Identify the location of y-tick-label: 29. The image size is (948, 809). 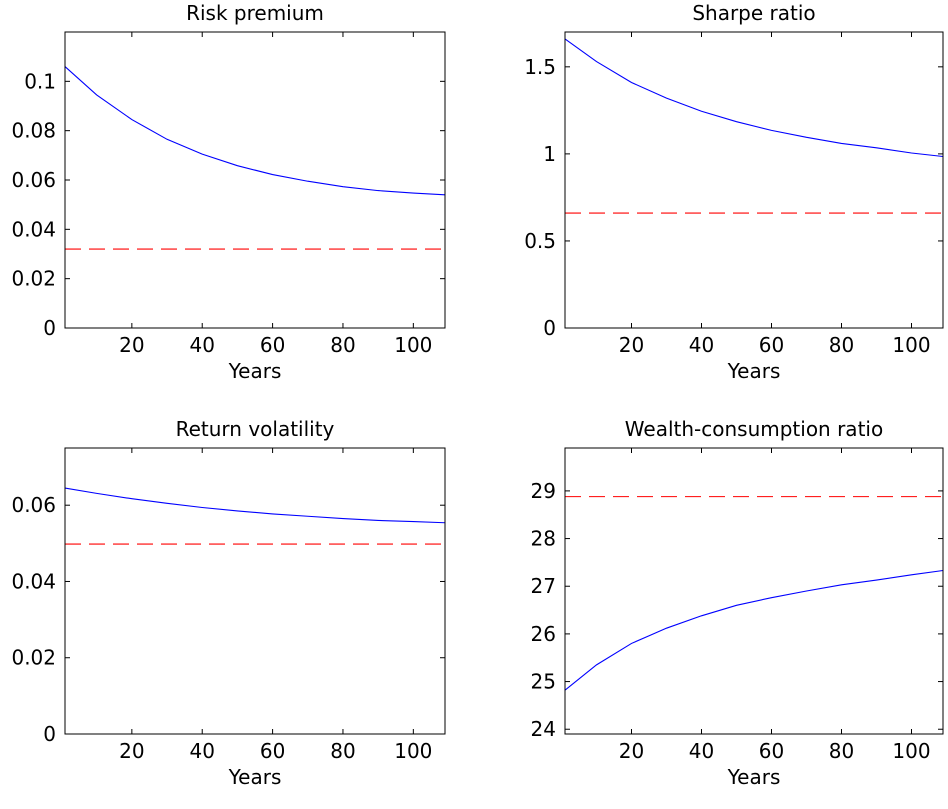
(543, 491).